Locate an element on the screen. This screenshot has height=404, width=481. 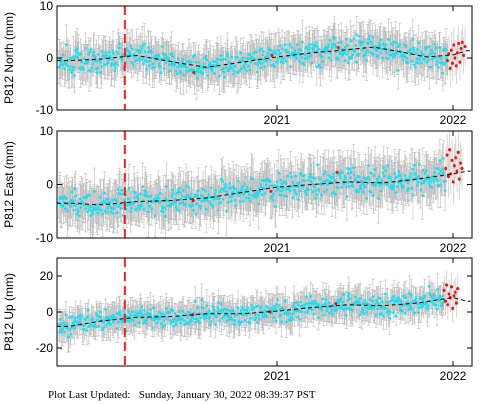
y-tick-label: 0 is located at coordinates (49, 58).